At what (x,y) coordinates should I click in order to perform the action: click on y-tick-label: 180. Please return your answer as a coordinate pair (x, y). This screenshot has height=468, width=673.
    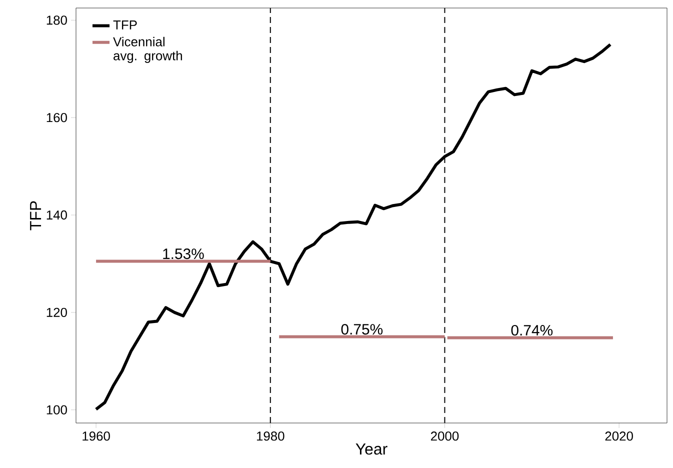
    Looking at the image, I should click on (56, 20).